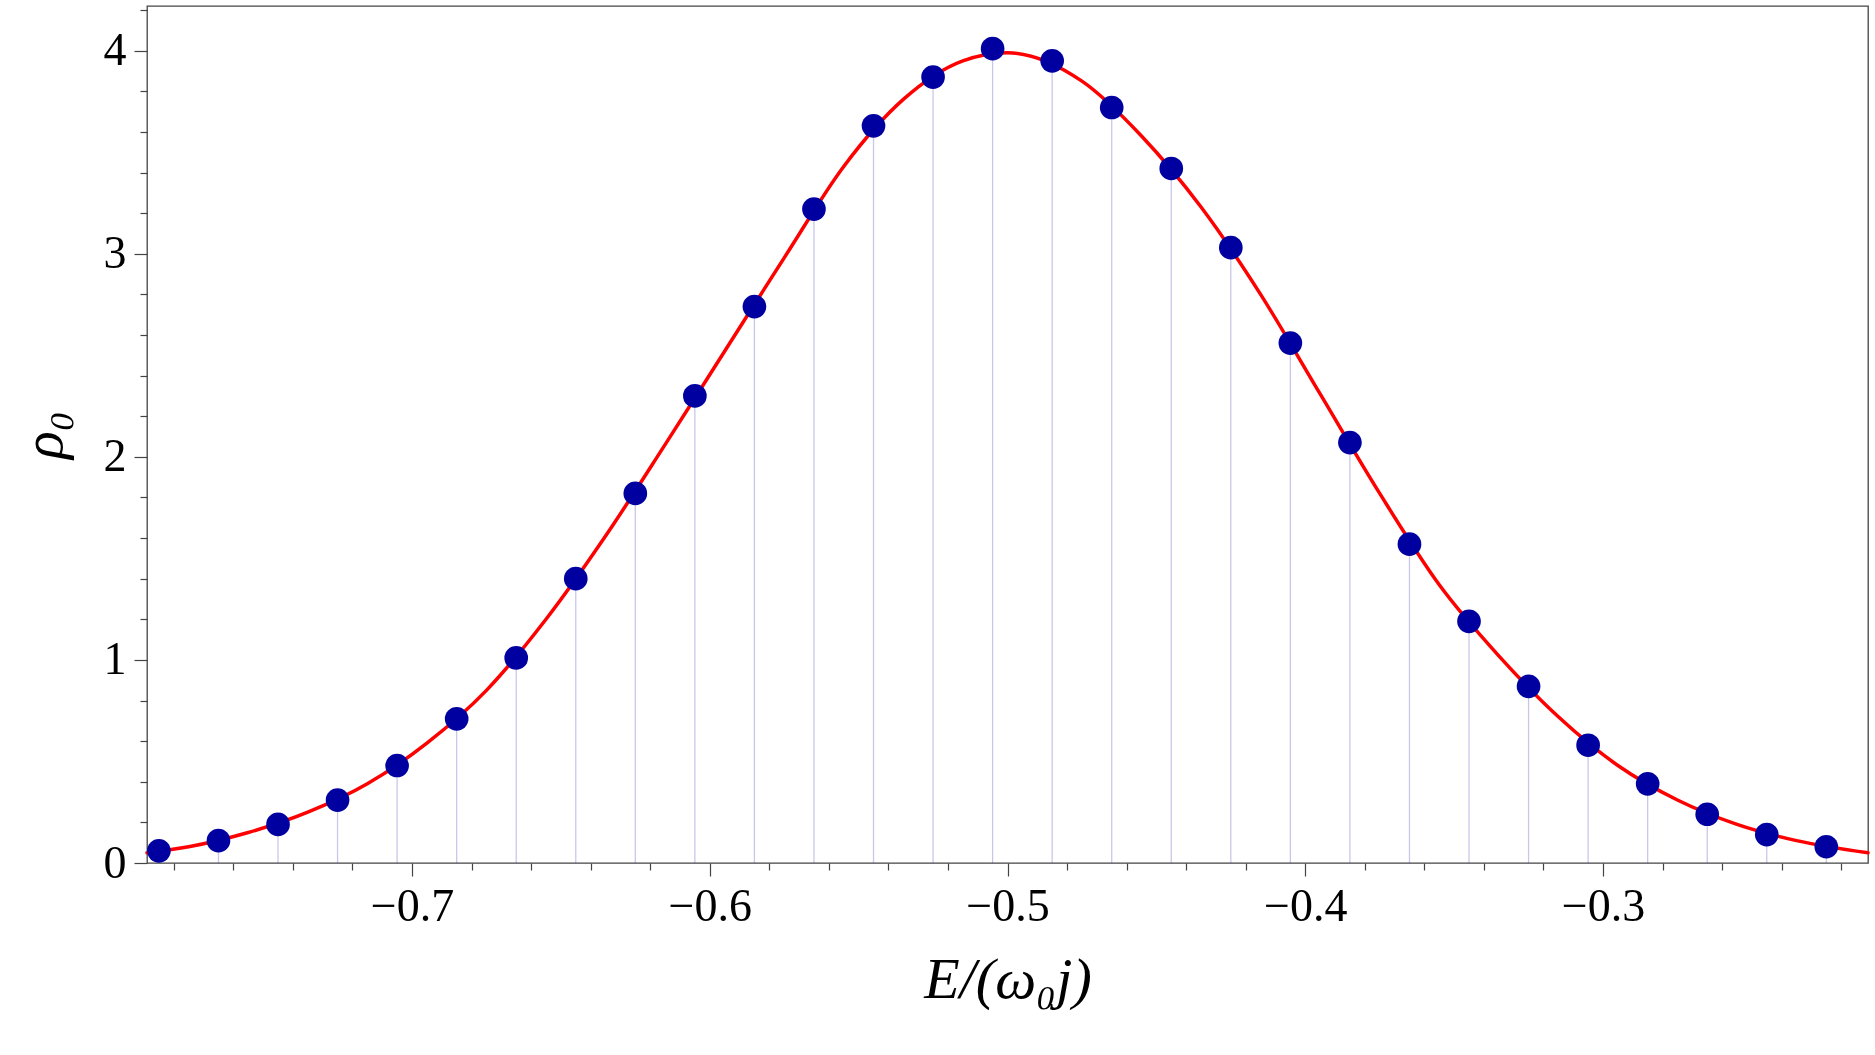 This screenshot has width=1875, height=1055. What do you see at coordinates (115, 50) in the screenshot?
I see `y-tick-label: 4` at bounding box center [115, 50].